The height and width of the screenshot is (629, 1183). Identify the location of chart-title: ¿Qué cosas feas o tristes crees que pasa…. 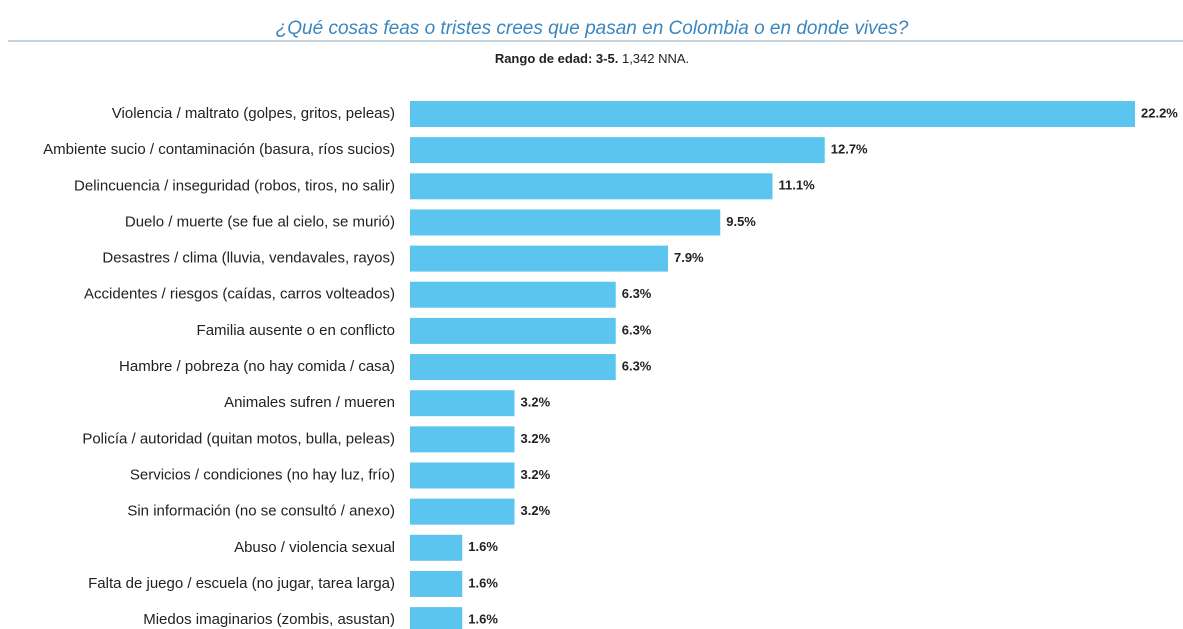
(592, 28).